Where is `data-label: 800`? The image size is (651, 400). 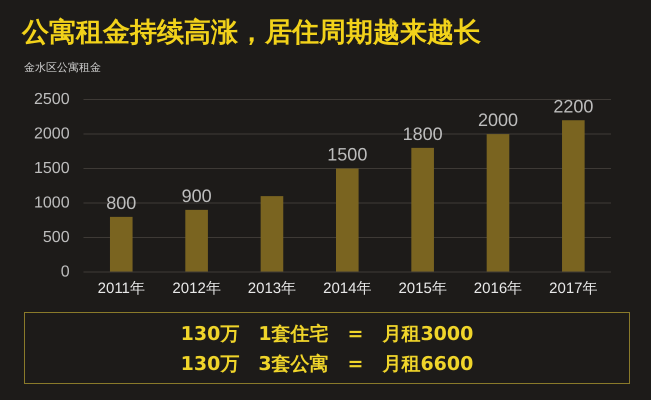
data-label: 800 is located at coordinates (121, 202).